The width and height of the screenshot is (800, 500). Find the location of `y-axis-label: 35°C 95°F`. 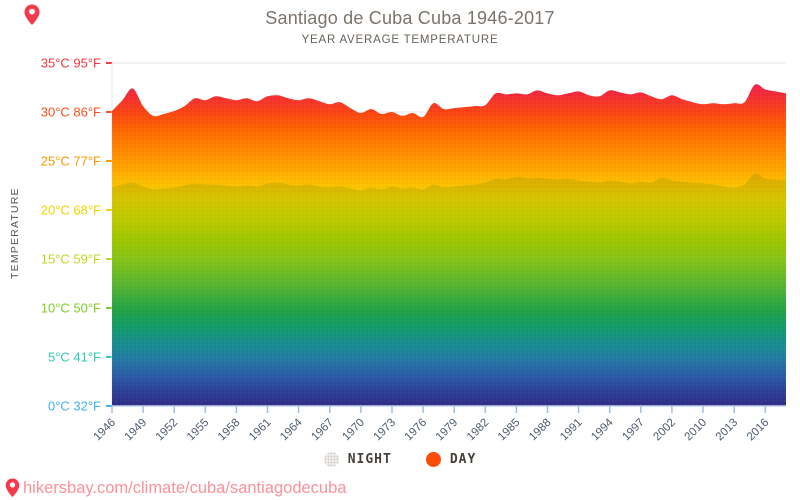

y-axis-label: 35°C 95°F is located at coordinates (71, 63).